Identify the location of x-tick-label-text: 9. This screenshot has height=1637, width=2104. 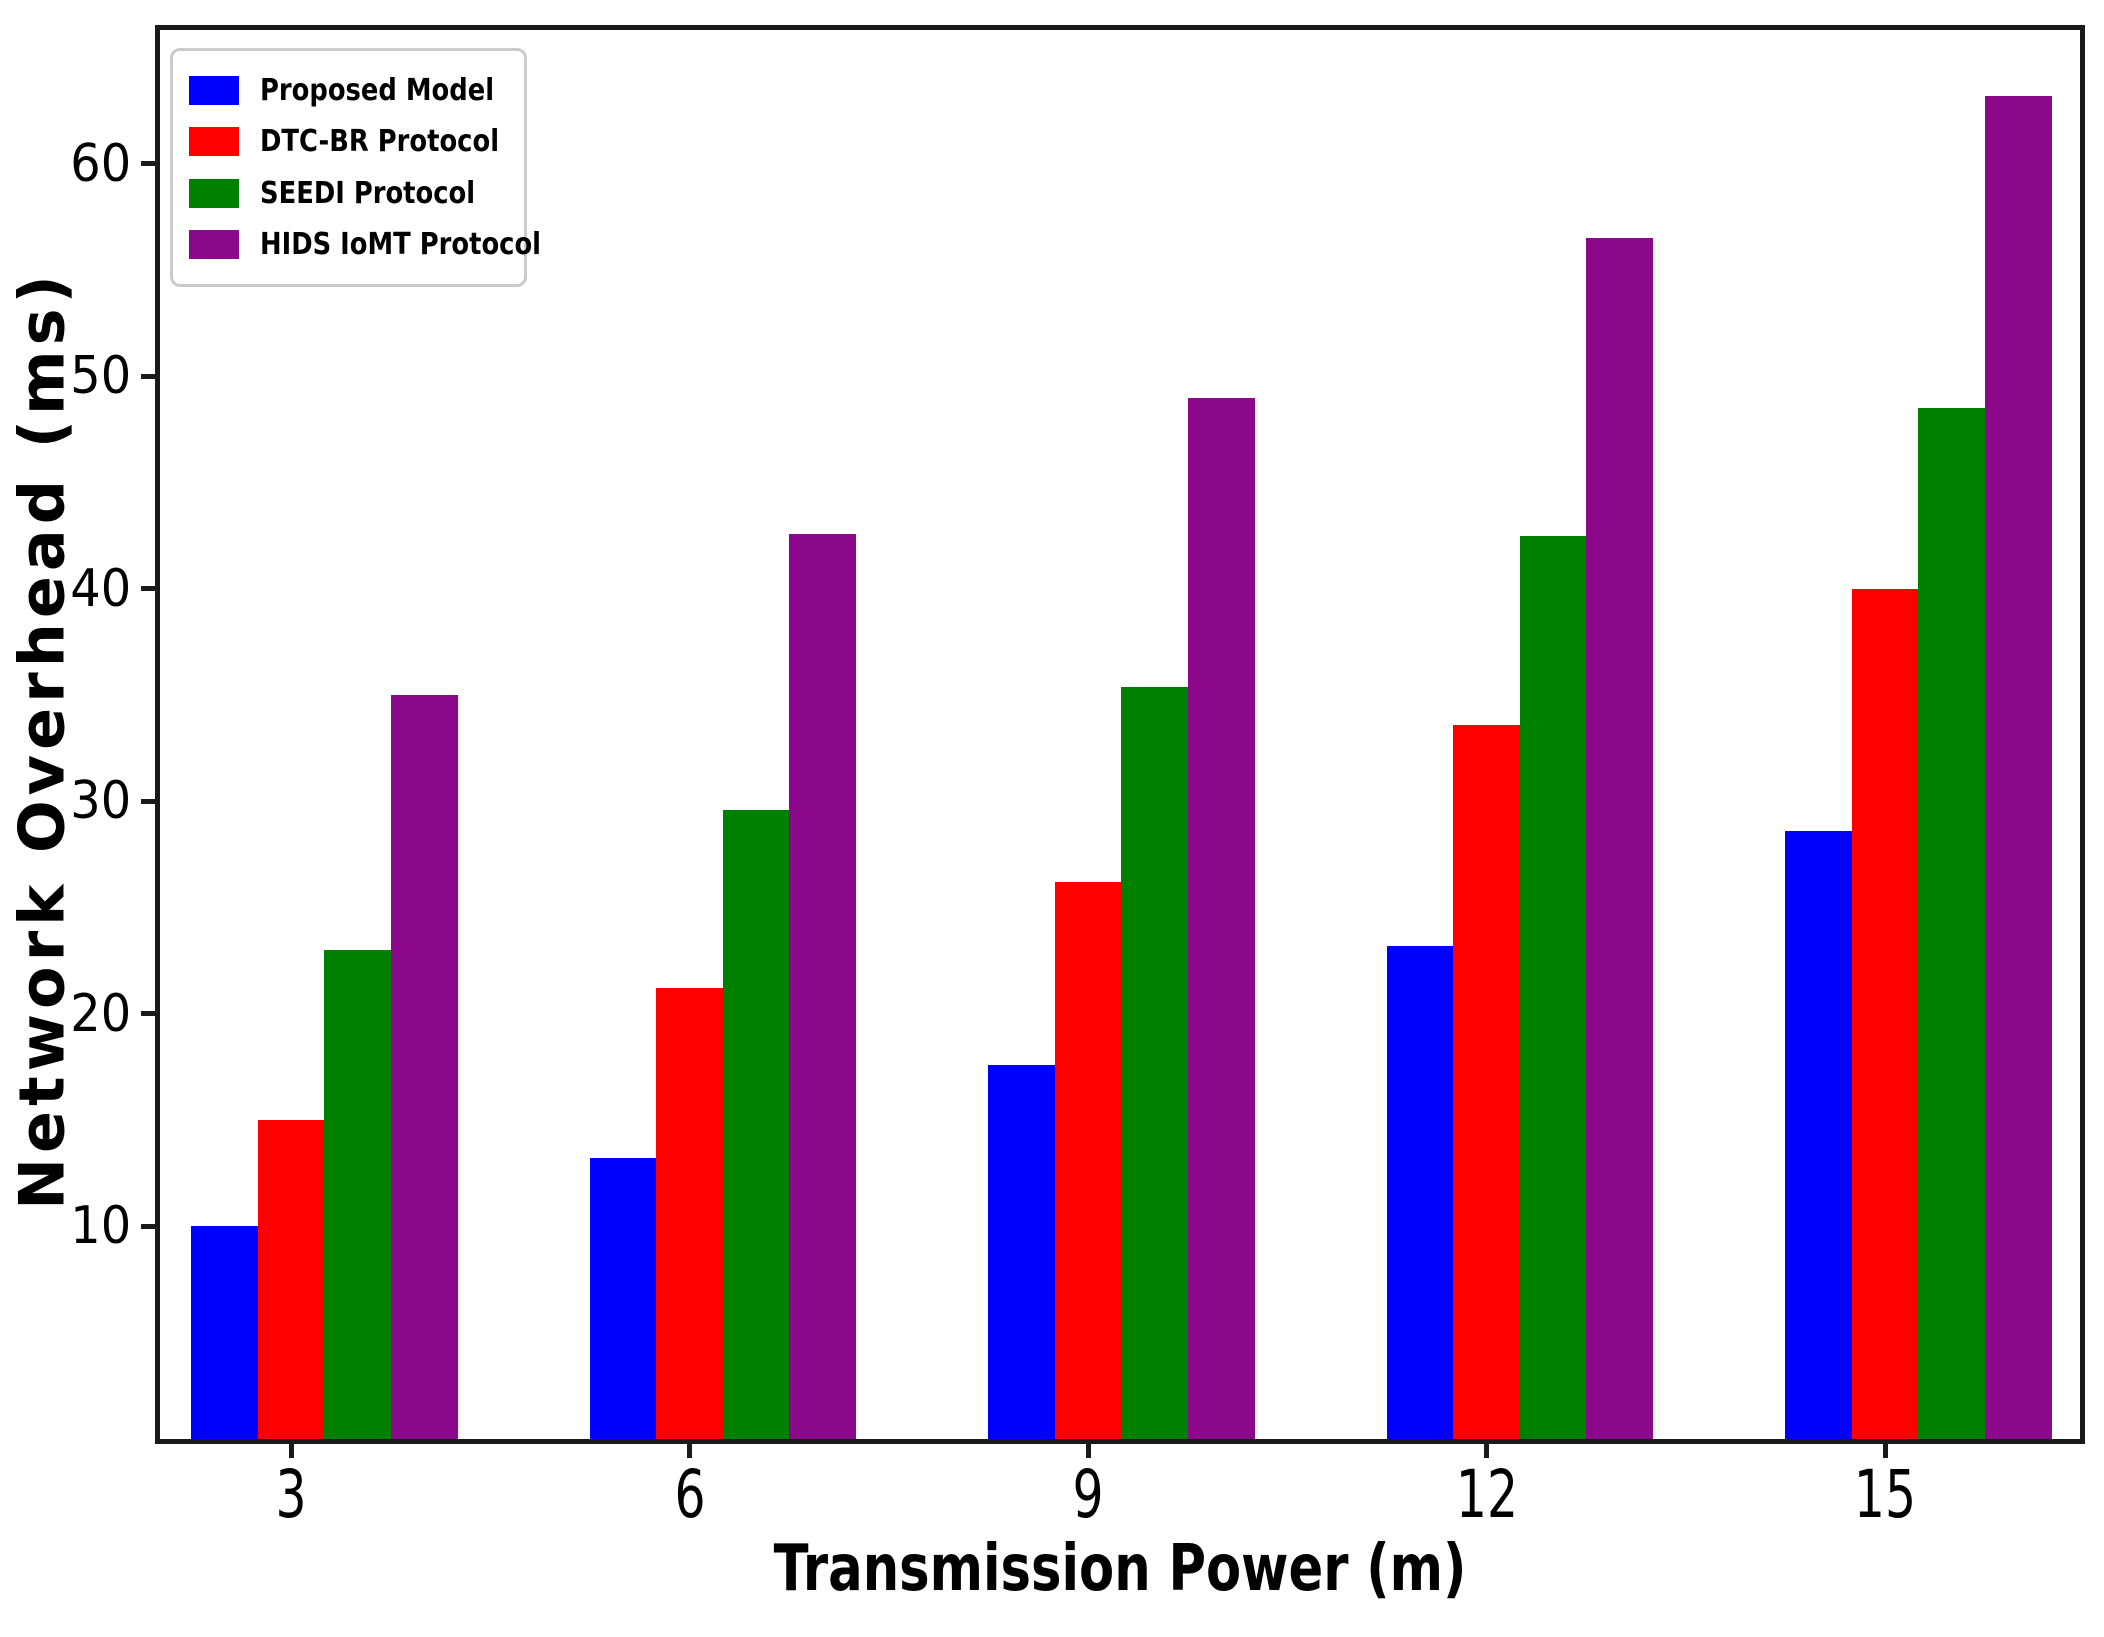
(1088, 1494).